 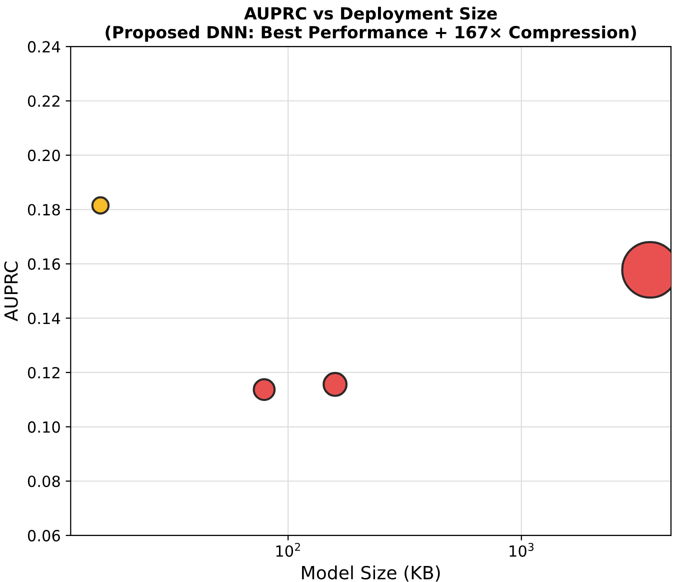 I want to click on x-axis-title: Model Size (KB), so click(x=371, y=574).